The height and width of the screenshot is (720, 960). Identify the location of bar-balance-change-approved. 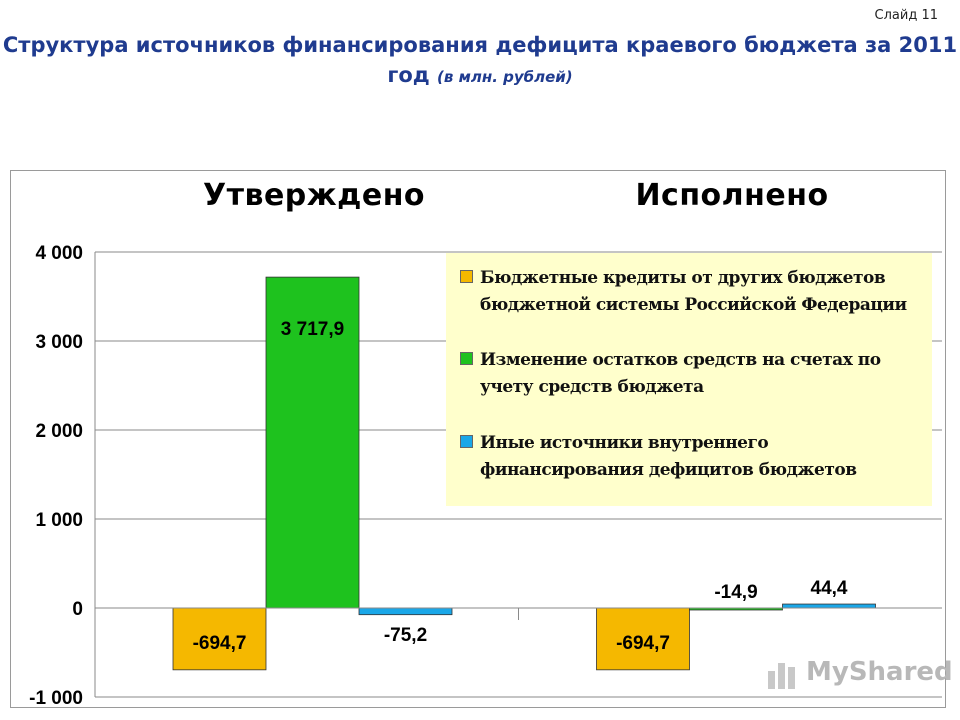
(312, 442).